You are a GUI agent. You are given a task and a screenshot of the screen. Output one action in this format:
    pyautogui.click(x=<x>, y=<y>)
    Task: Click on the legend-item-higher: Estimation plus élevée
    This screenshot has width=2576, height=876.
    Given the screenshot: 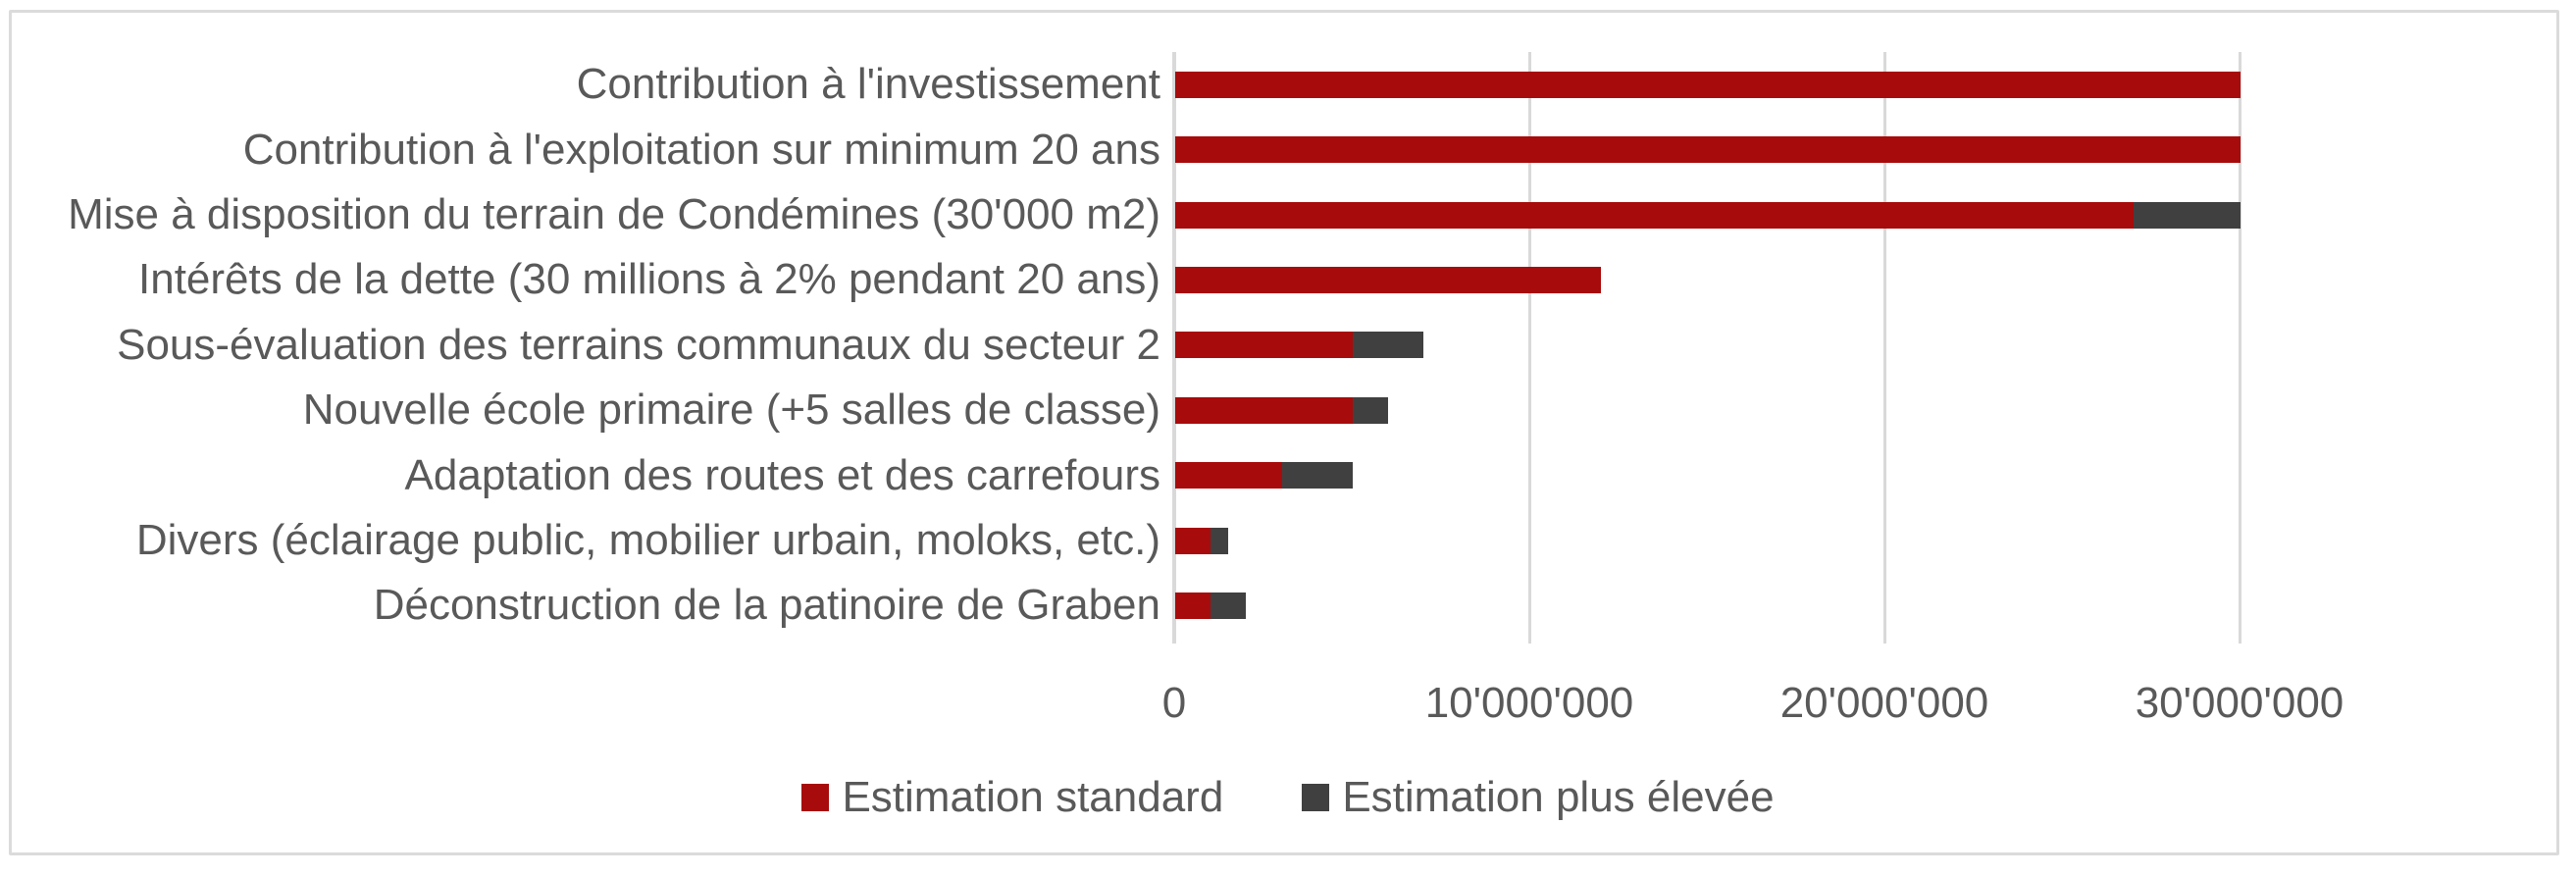 What is the action you would take?
    pyautogui.click(x=1538, y=797)
    